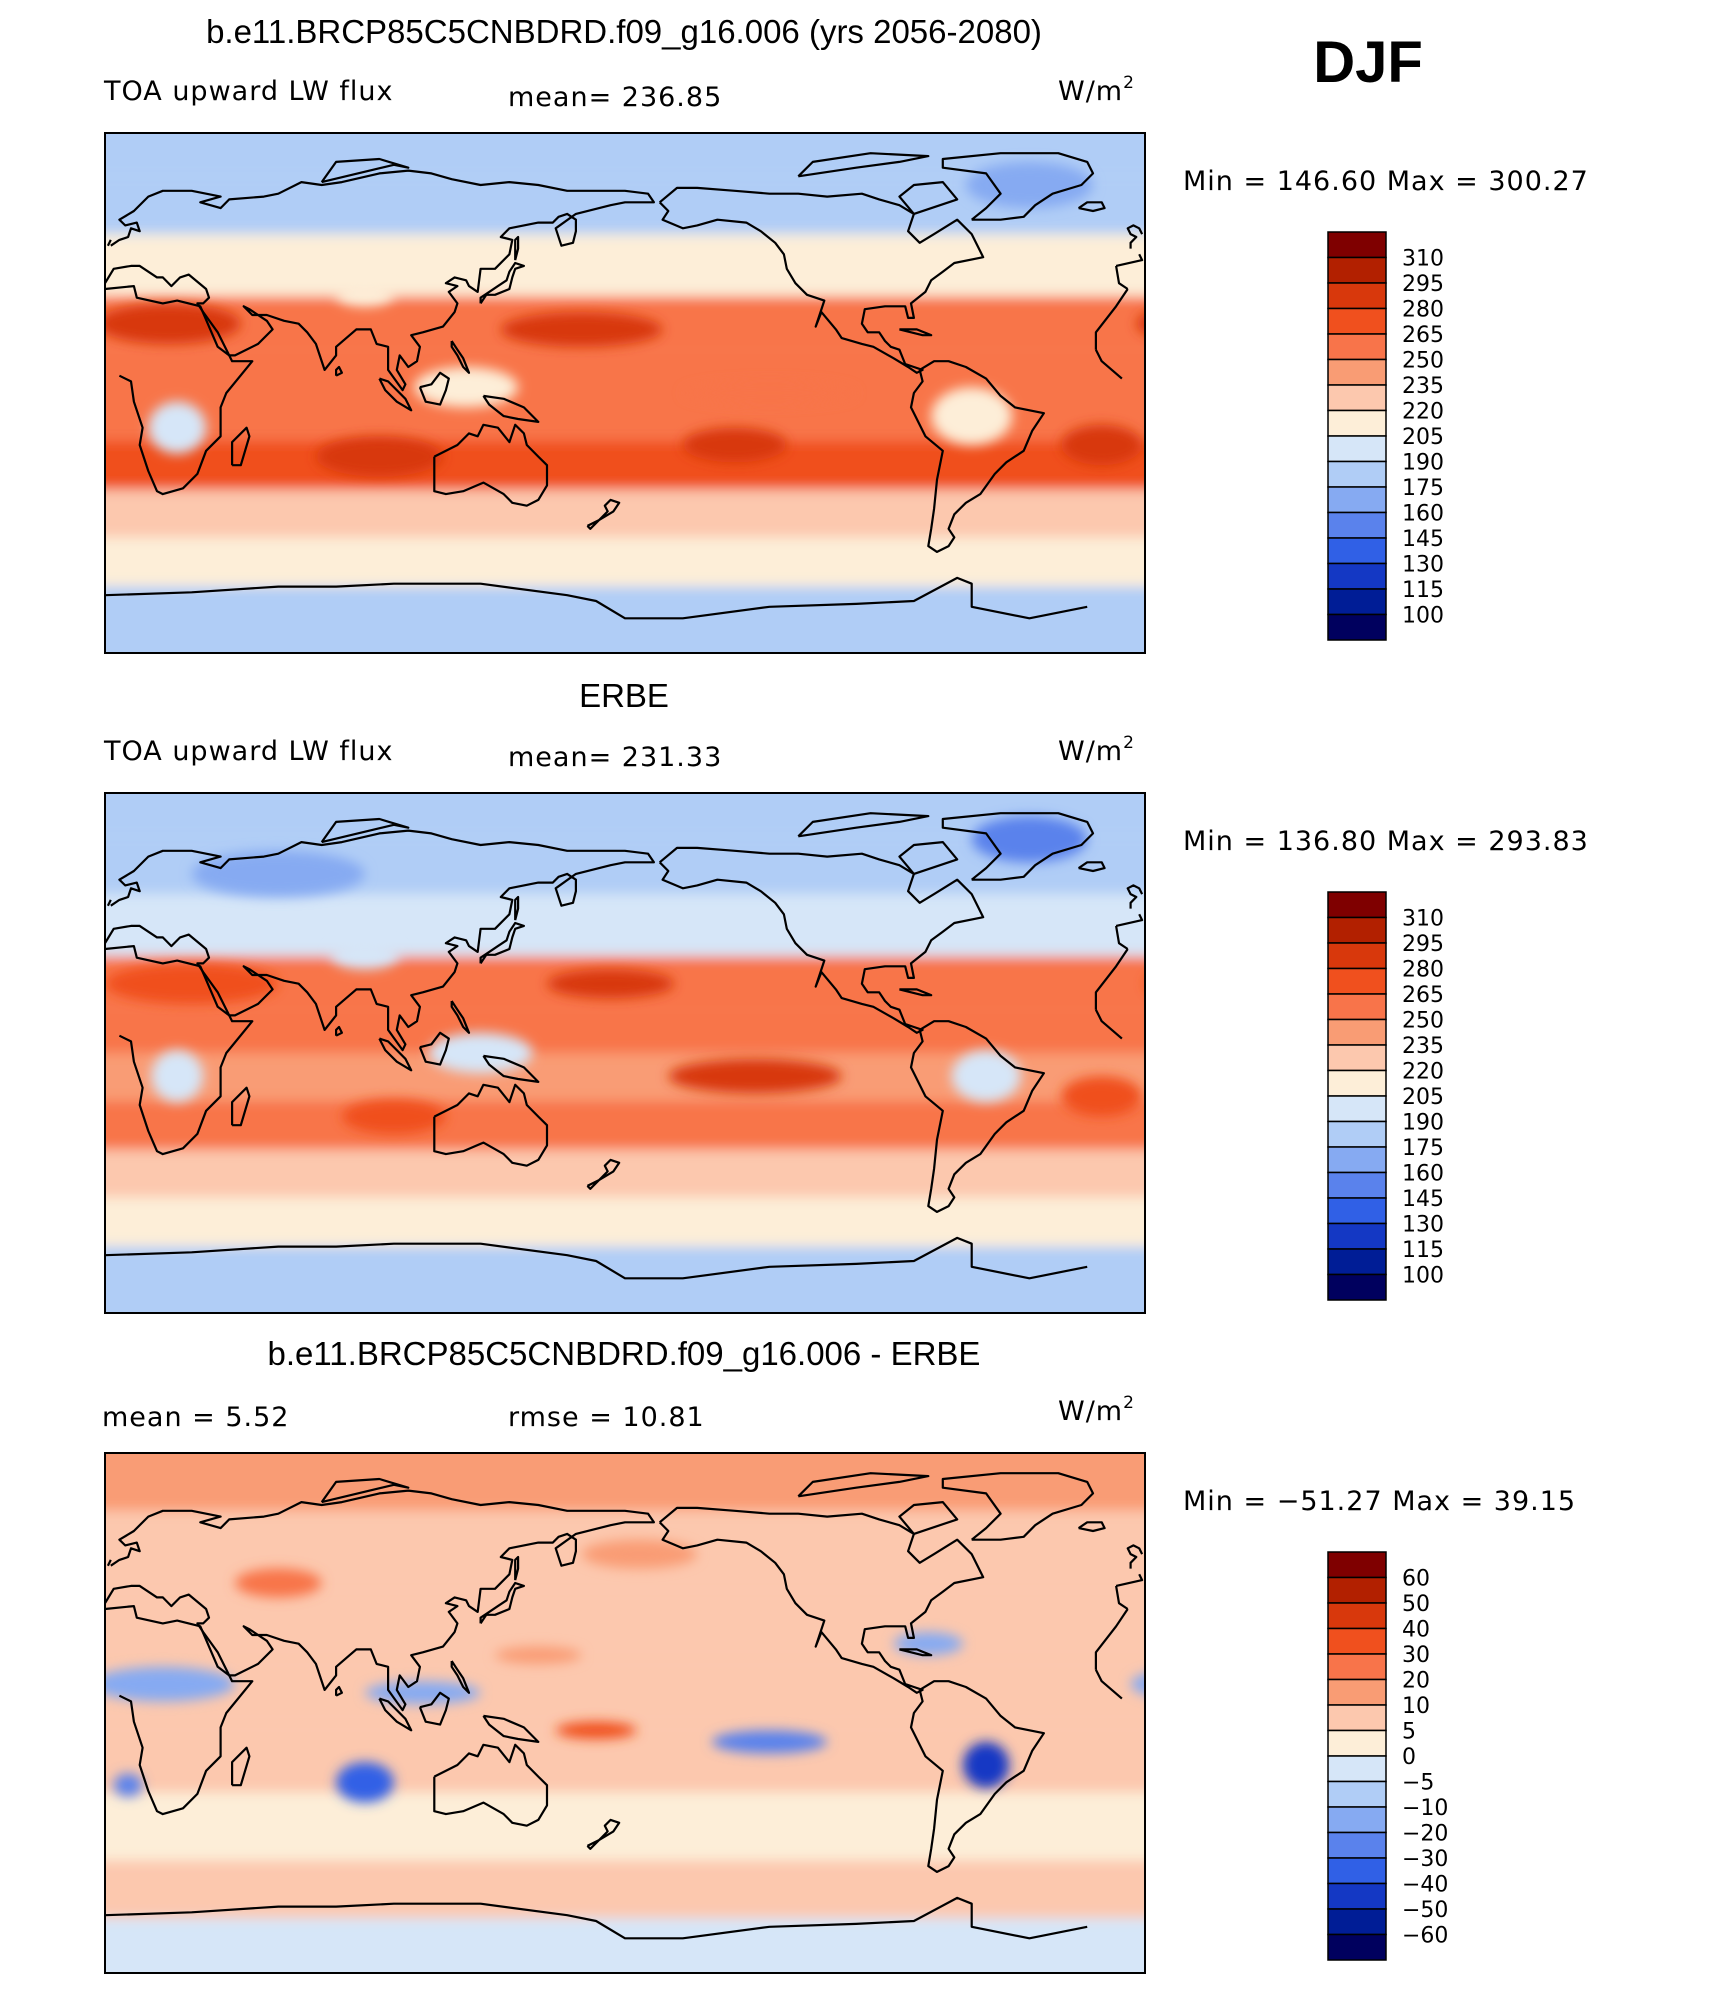 The height and width of the screenshot is (1991, 1710). What do you see at coordinates (1409, 1732) in the screenshot?
I see `colorbar-tick-label: 5` at bounding box center [1409, 1732].